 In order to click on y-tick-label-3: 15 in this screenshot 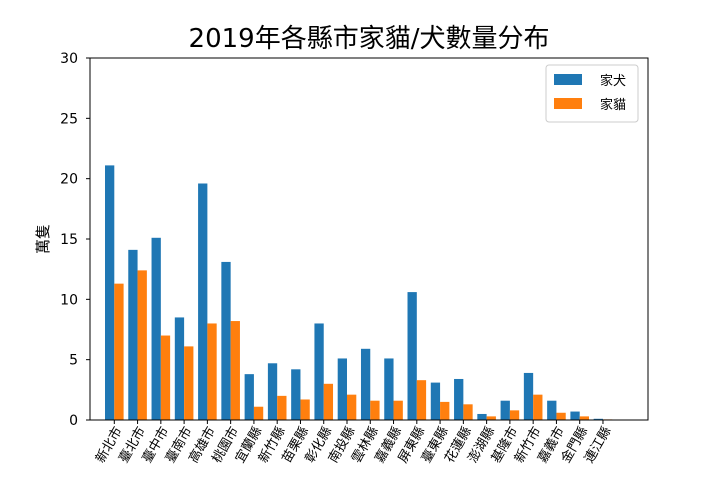, I will do `click(69, 240)`.